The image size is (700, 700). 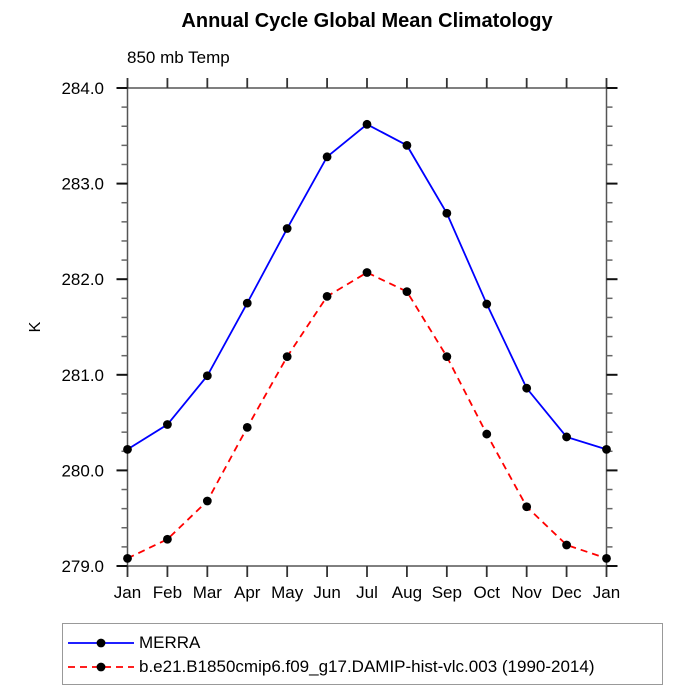 I want to click on svg-text: 282.0, so click(x=82, y=279).